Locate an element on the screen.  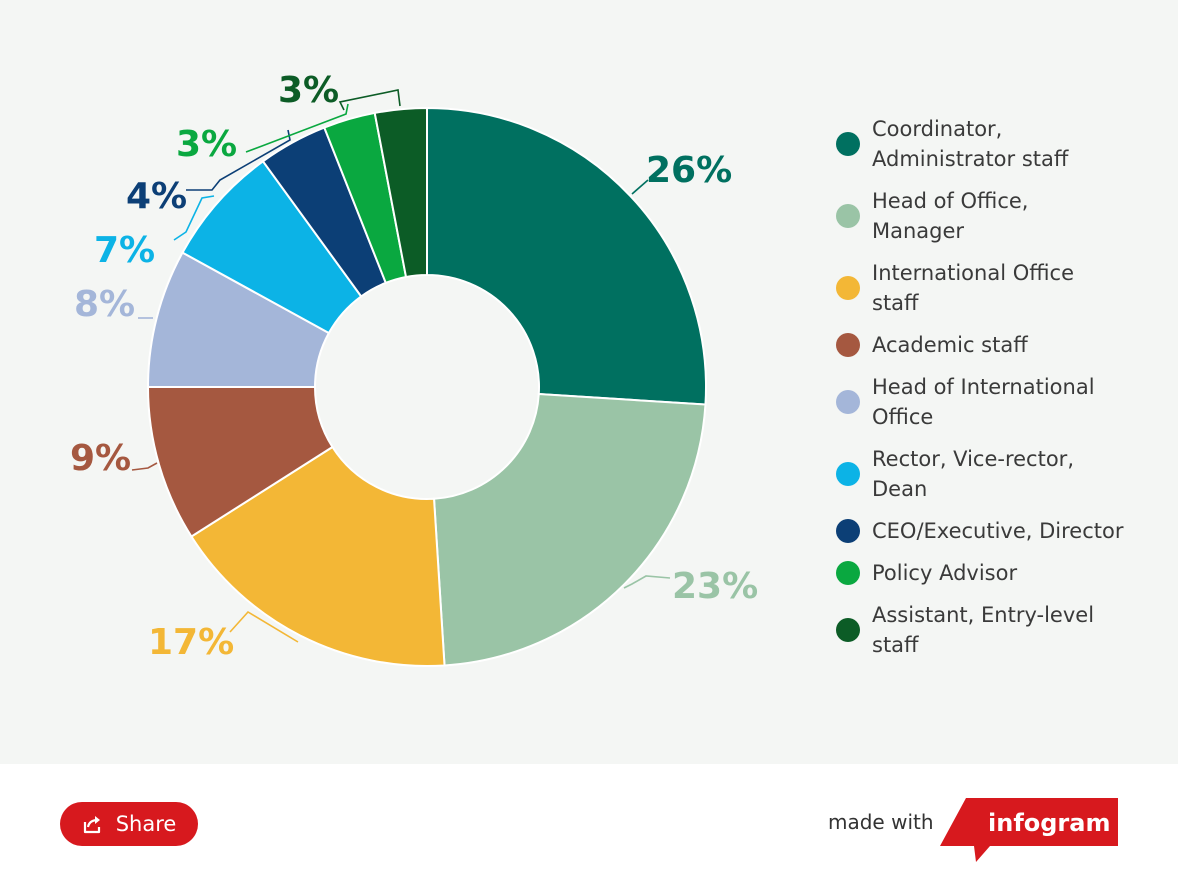
legend-label-line: Assistant, Entry-level is located at coordinates (983, 615).